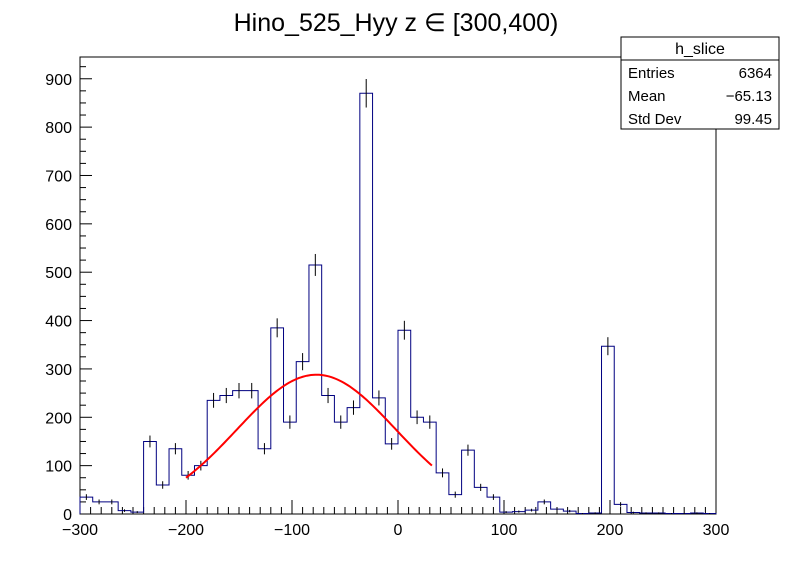 The image size is (796, 572). I want to click on y-tick-label: 600, so click(58, 225).